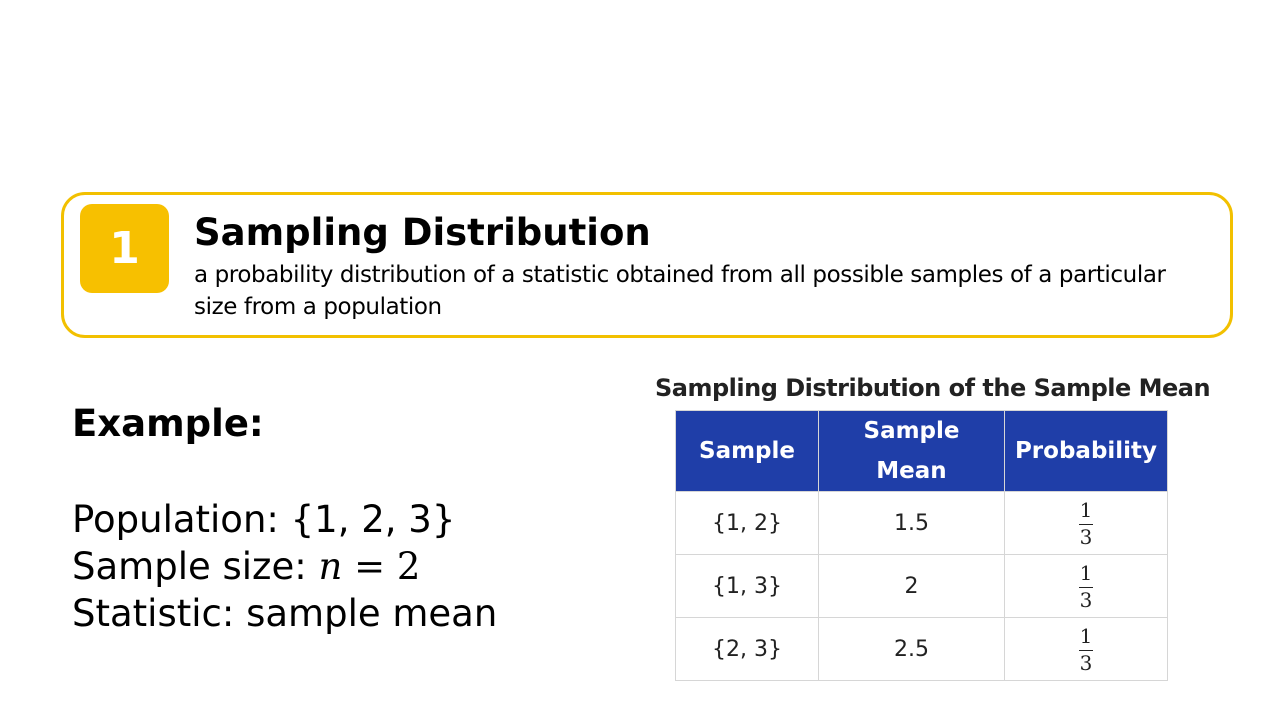  Describe the element at coordinates (911, 471) in the screenshot. I see `header-sample-mean-line2: Mean` at that location.